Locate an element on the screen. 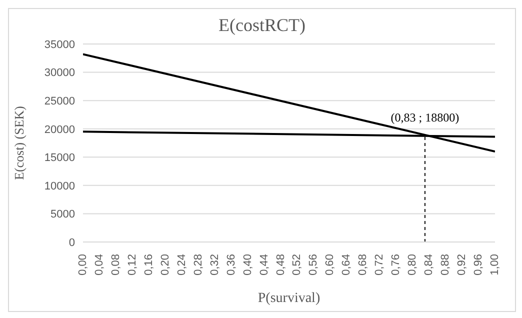 The height and width of the screenshot is (318, 522). y-tick-label: 25000 is located at coordinates (59, 101).